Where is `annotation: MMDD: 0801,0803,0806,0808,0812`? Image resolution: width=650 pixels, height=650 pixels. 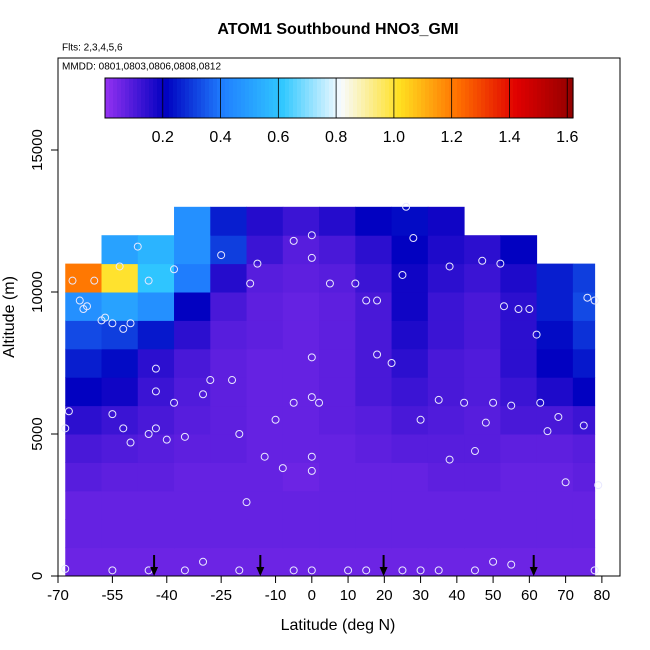 annotation: MMDD: 0801,0803,0806,0808,0812 is located at coordinates (141, 67).